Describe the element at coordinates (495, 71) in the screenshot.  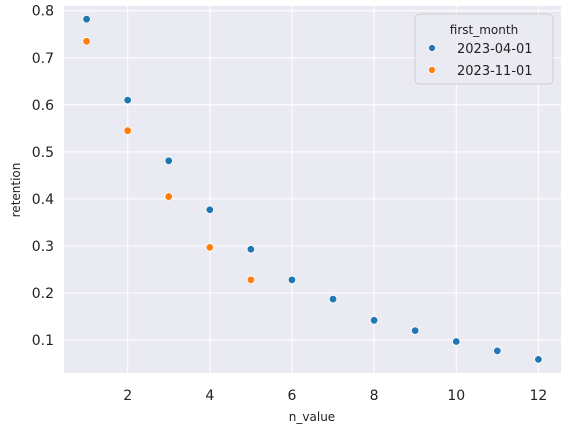
I see `legend-label-2023-11-01: 2023-11-01` at that location.